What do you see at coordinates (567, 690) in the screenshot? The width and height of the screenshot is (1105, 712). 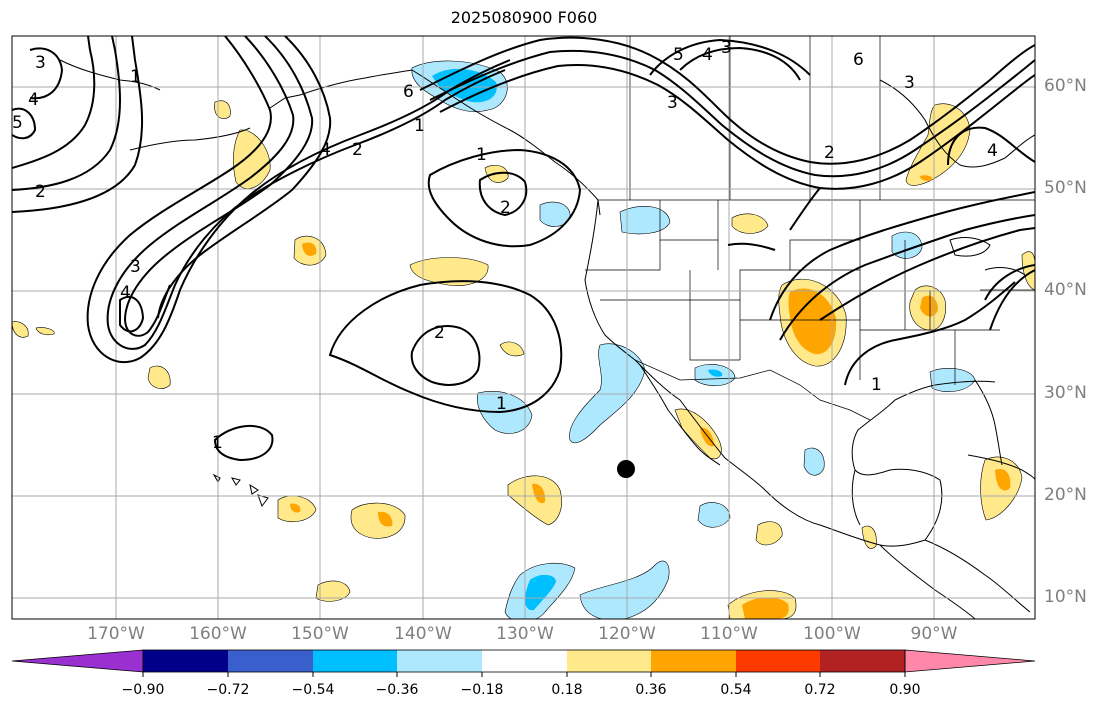 I see `colorbar-tick-label: 0.18` at bounding box center [567, 690].